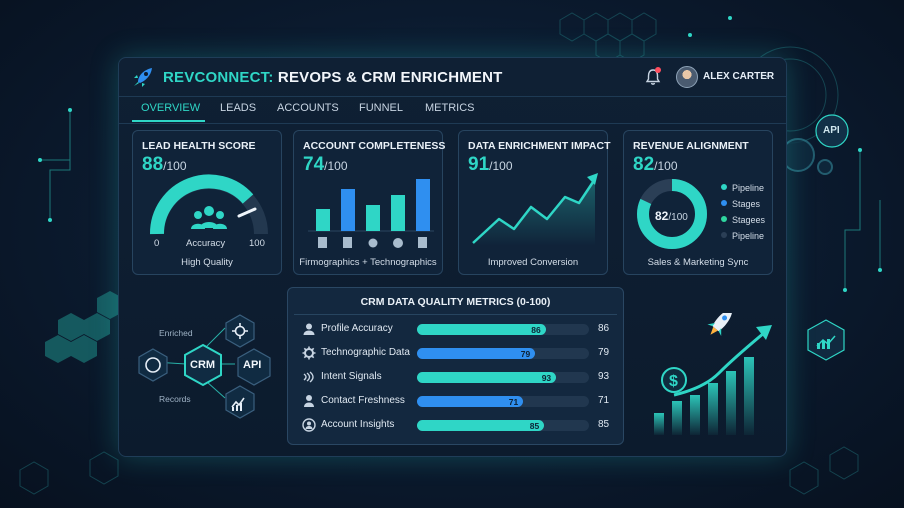 Image resolution: width=904 pixels, height=508 pixels. What do you see at coordinates (739, 76) in the screenshot?
I see `user-name: ALEX CARTER` at bounding box center [739, 76].